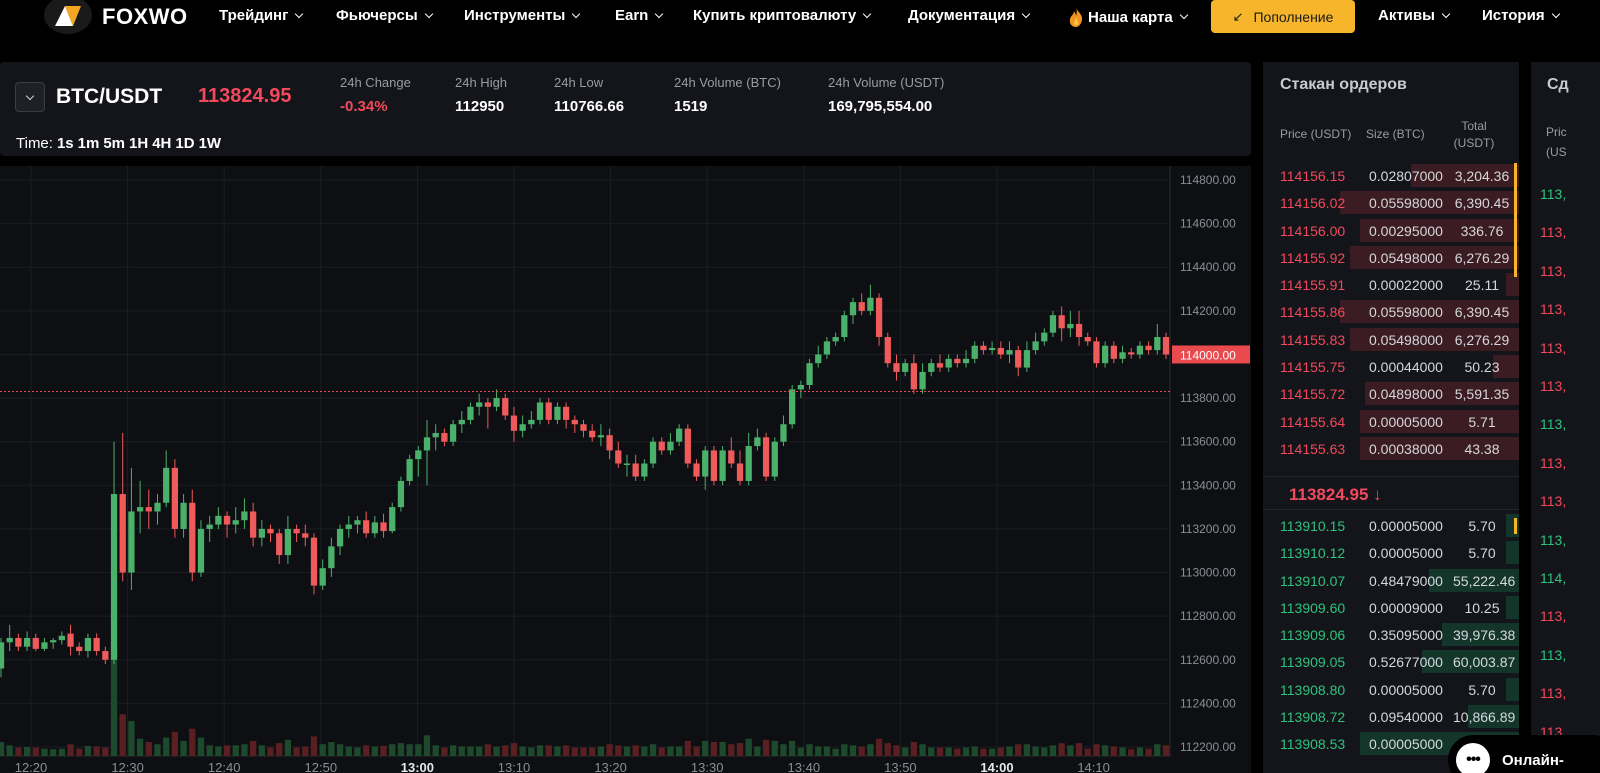 This screenshot has height=773, width=1600. Describe the element at coordinates (782, 15) in the screenshot. I see `nav-buy-crypto: Купить криптовалюту` at that location.